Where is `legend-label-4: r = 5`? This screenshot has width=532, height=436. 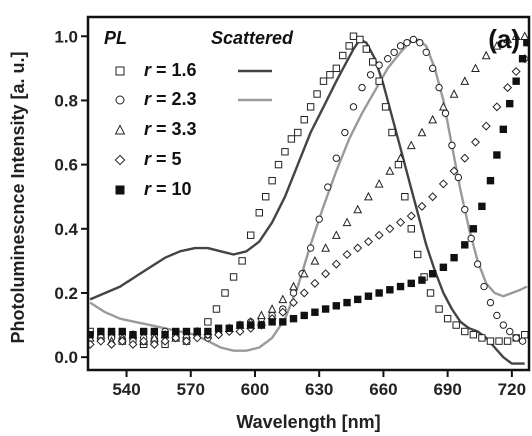 legend-label-4: r = 5 is located at coordinates (163, 159).